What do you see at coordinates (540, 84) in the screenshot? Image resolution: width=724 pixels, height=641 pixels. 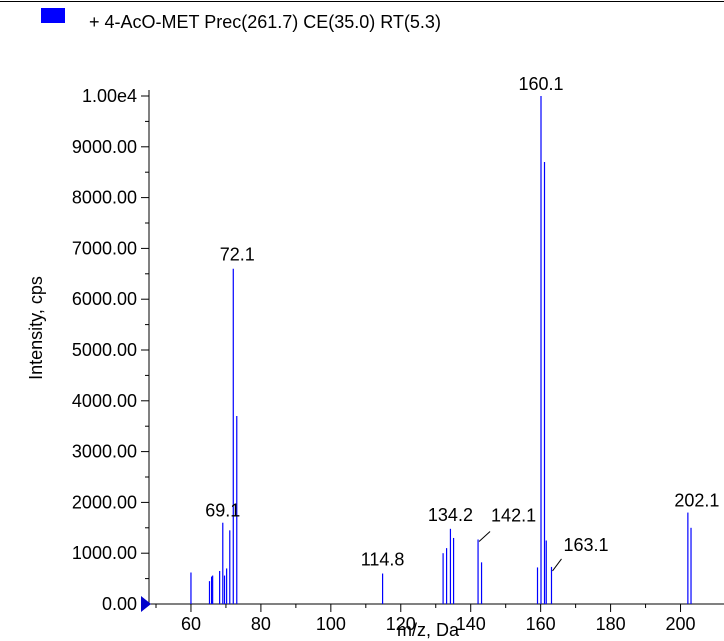 I see `peak-label: 160.1` at bounding box center [540, 84].